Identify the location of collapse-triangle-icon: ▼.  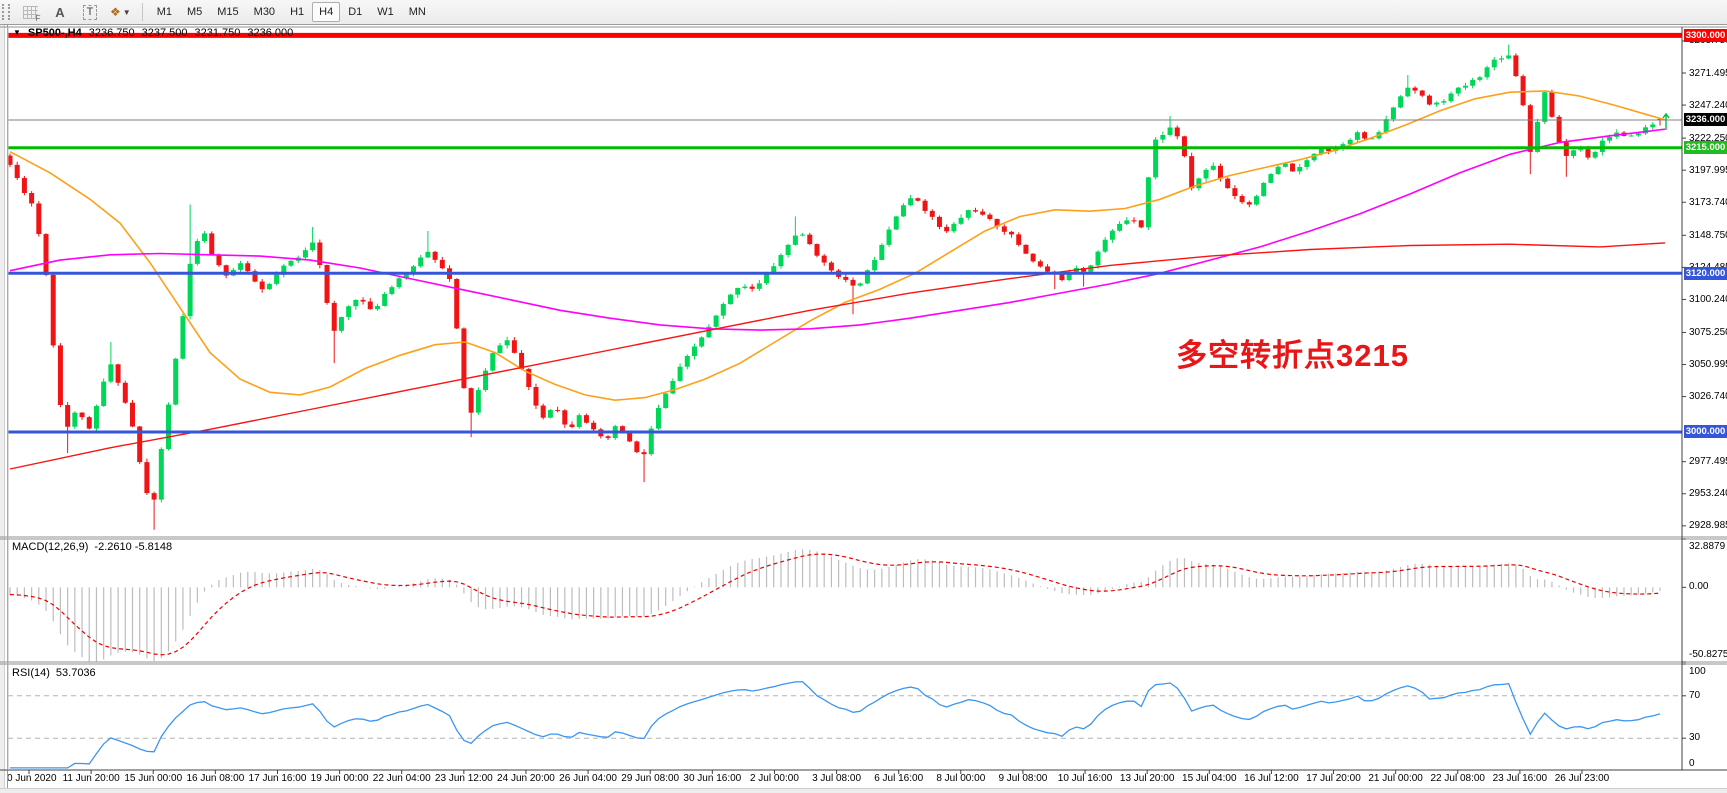
(17, 32).